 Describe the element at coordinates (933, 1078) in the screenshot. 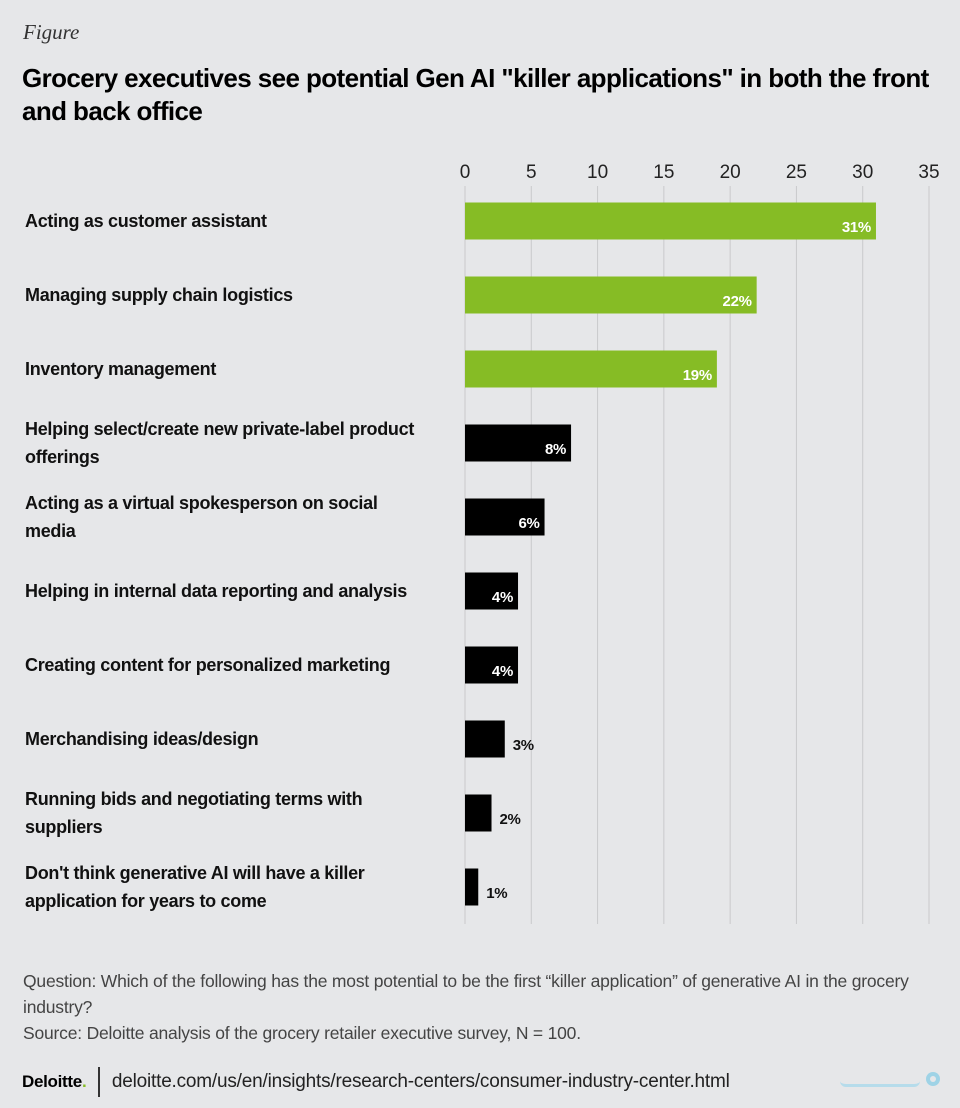

I see `watermark-circle-icon` at that location.